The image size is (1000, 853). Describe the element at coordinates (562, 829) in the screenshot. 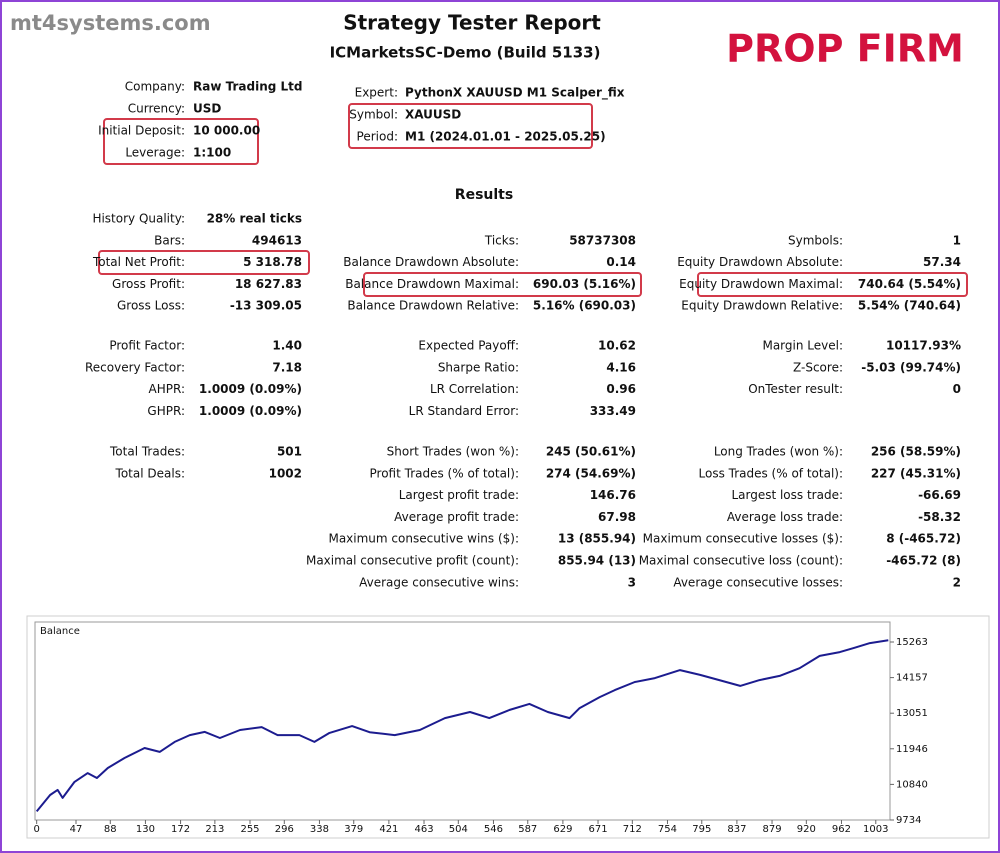

I see `x-tick-label: 629` at that location.